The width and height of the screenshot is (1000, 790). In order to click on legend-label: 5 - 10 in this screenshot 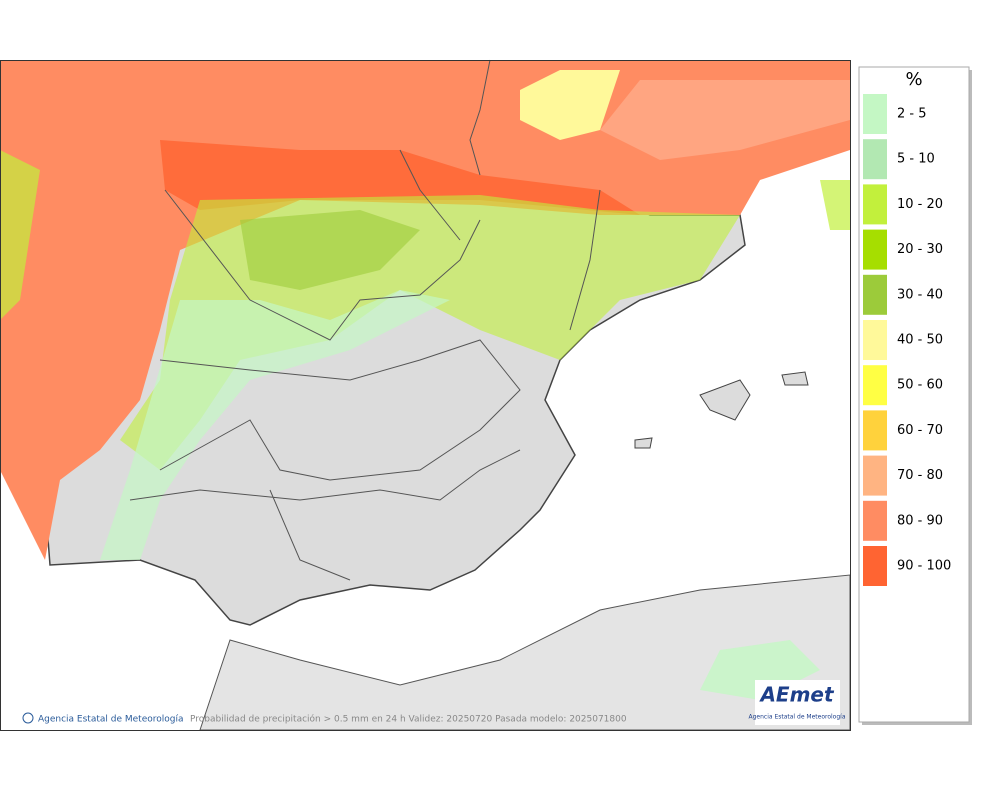, I will do `click(916, 159)`.